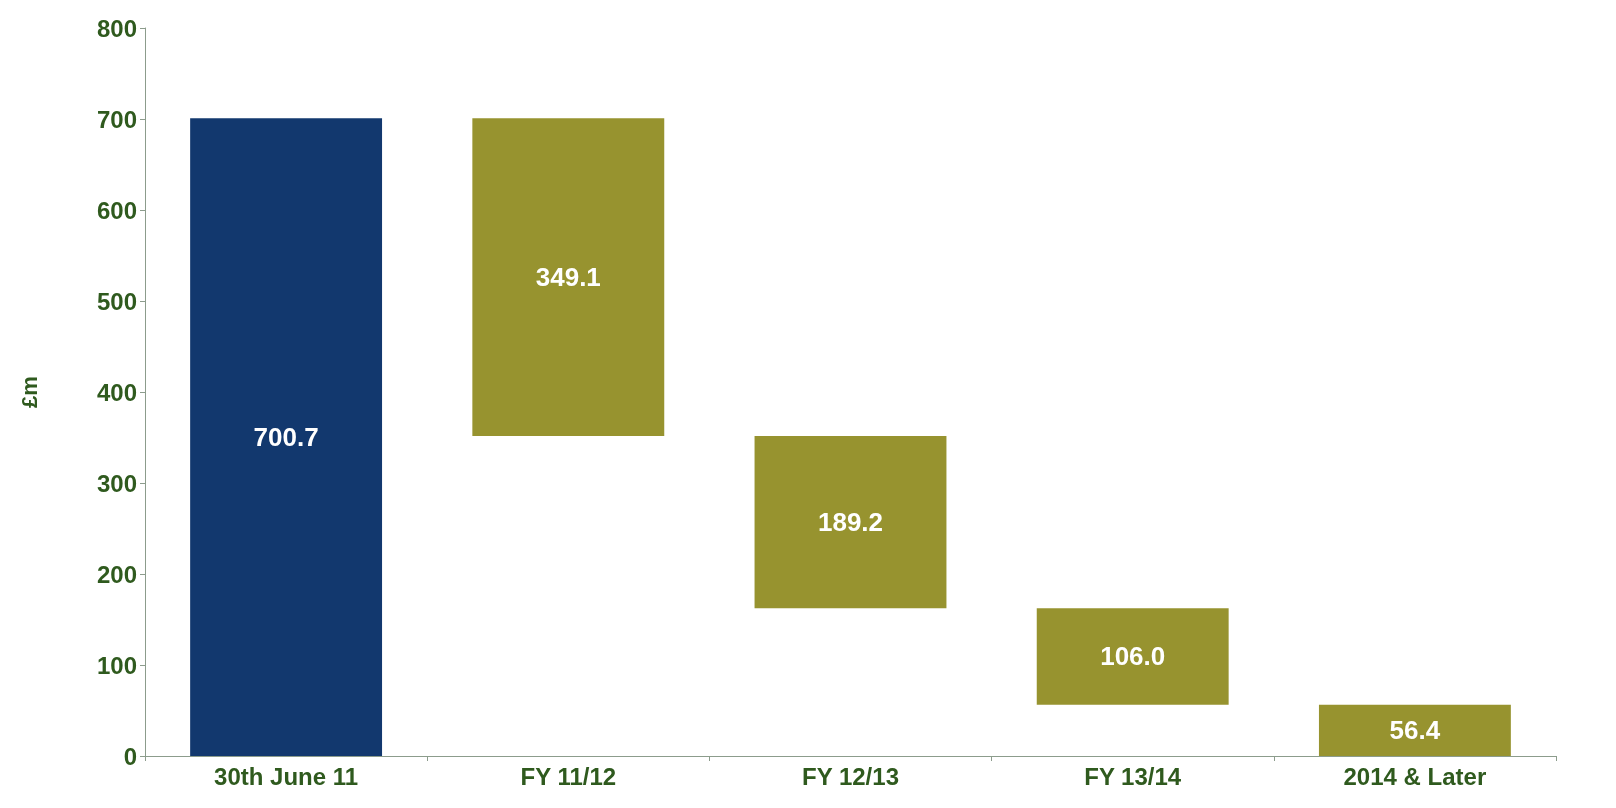 The width and height of the screenshot is (1616, 808). What do you see at coordinates (1133, 776) in the screenshot?
I see `x-tick-label: FY 13/14` at bounding box center [1133, 776].